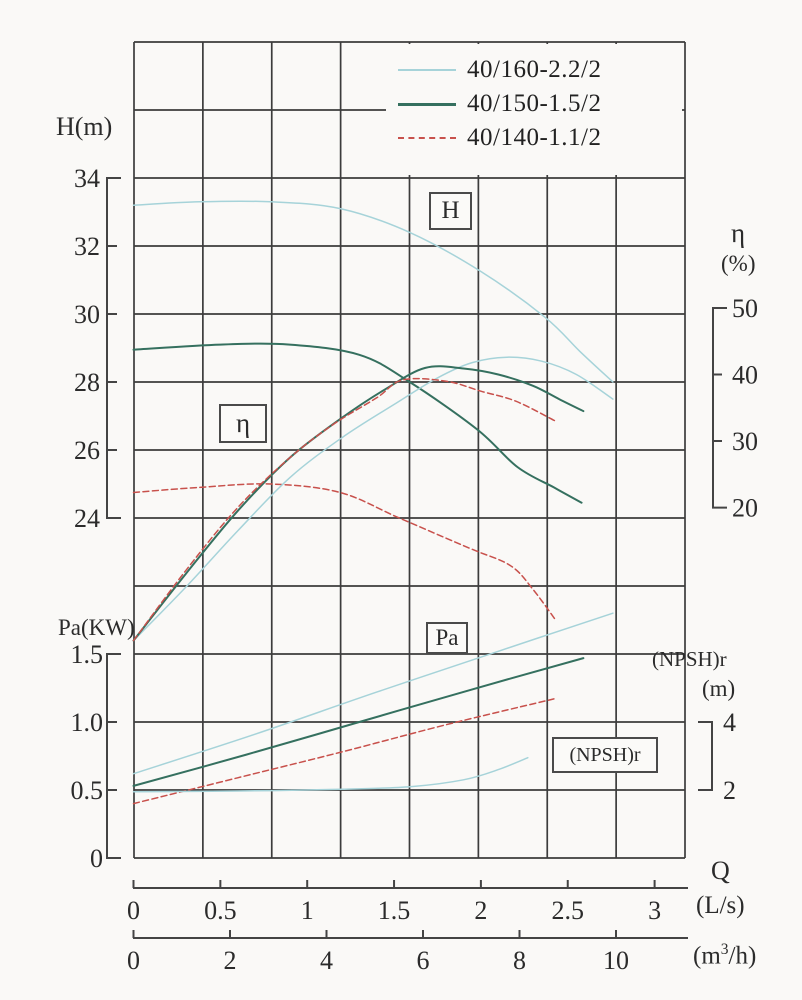 The width and height of the screenshot is (802, 1000). I want to click on efficiency-axis-title: η, so click(738, 233).